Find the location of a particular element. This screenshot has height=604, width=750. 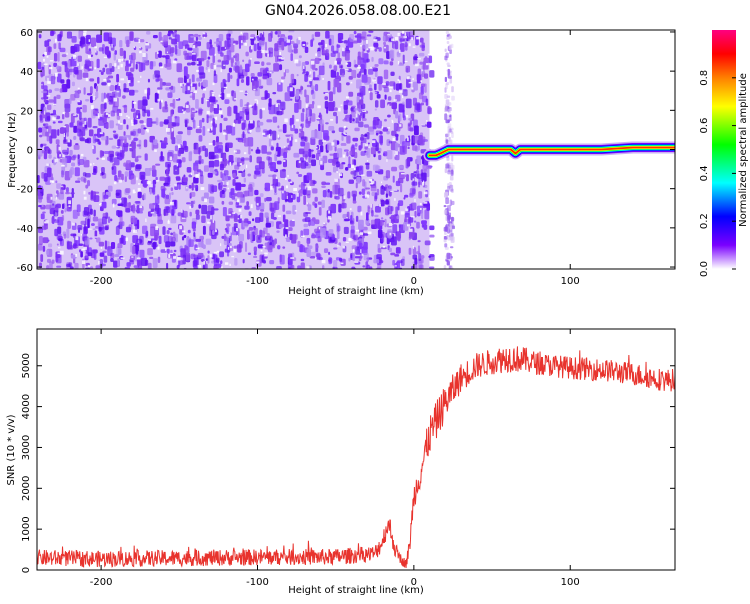

colorbar-gradient is located at coordinates (724, 149).